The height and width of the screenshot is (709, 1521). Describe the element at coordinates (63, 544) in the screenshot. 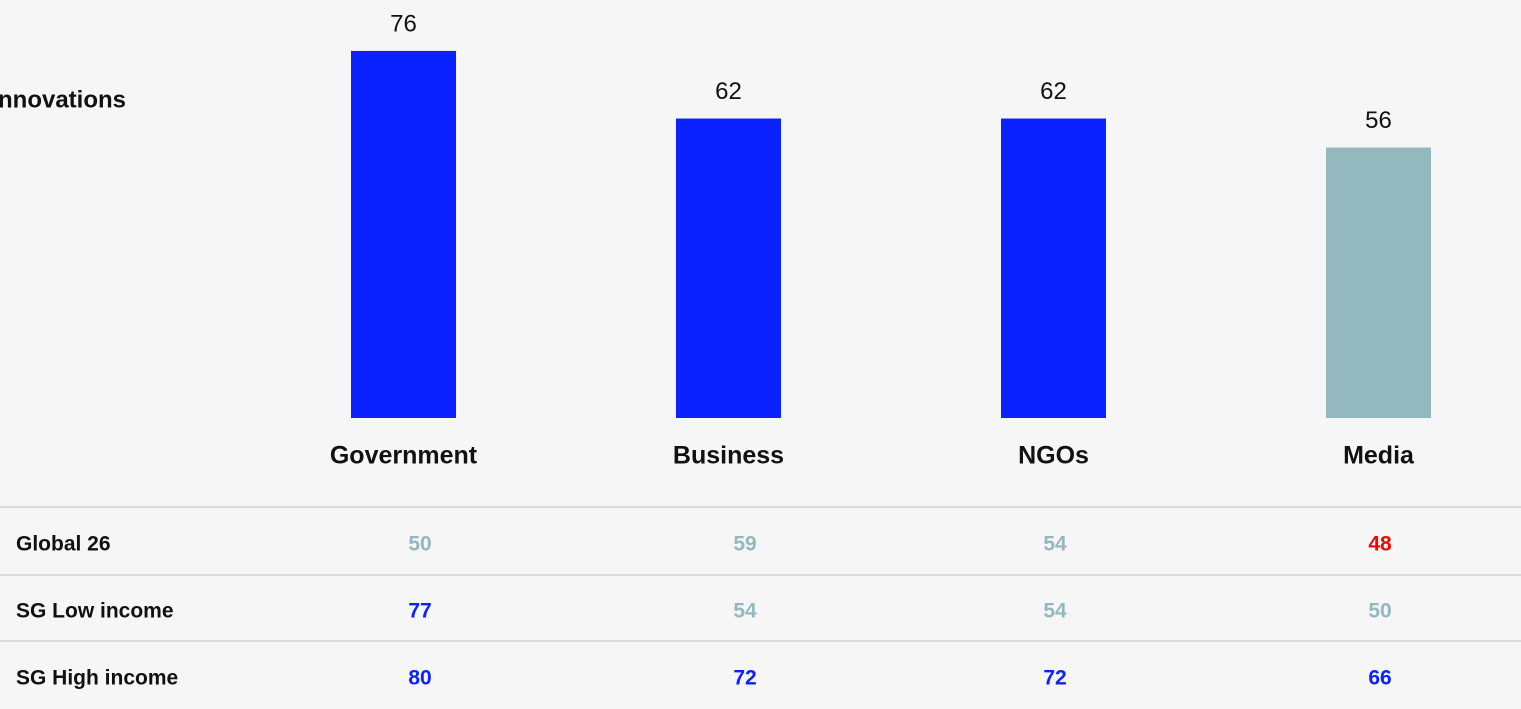

I see `row-label: Global 26` at that location.